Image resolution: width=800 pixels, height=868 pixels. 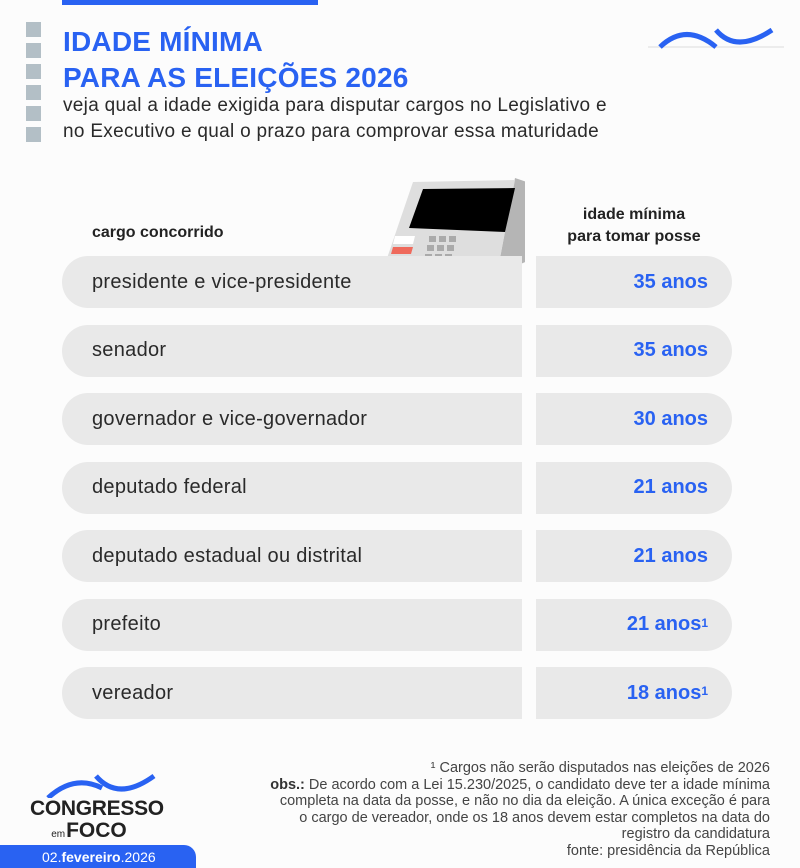 I want to click on title-line-2: PARA AS ELEIÇÕES 2026, so click(x=236, y=77).